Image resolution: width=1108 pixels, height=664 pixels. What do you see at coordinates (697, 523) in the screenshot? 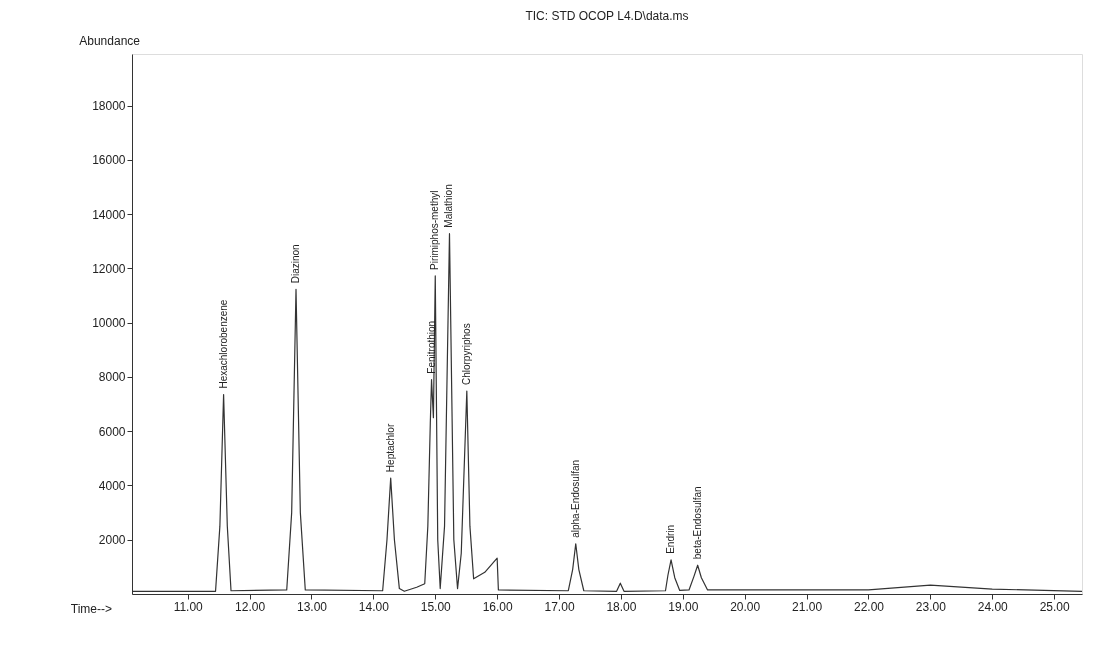
I see `annotation: beta-Endosulfan` at bounding box center [697, 523].